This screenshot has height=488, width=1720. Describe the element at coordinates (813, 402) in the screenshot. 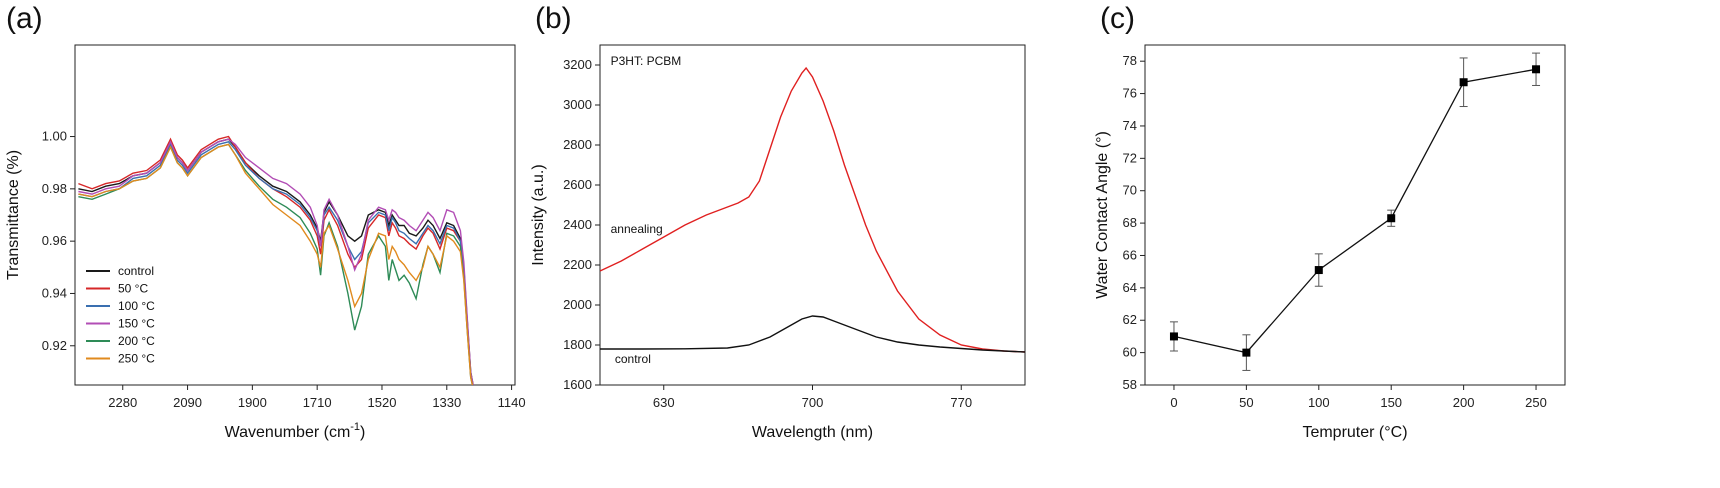

I see `x-tick-label: 700` at that location.